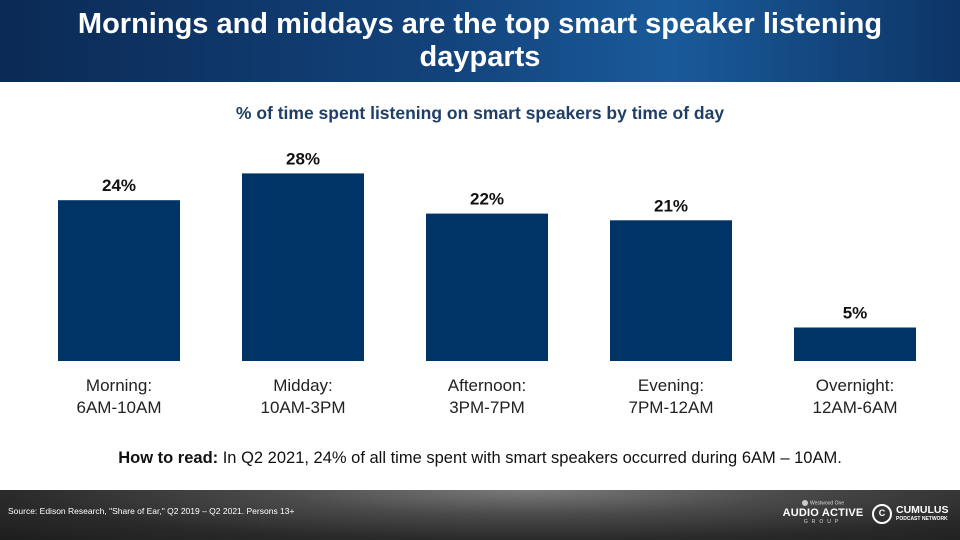 Image resolution: width=960 pixels, height=540 pixels. What do you see at coordinates (487, 199) in the screenshot?
I see `data-label-2: 22%` at bounding box center [487, 199].